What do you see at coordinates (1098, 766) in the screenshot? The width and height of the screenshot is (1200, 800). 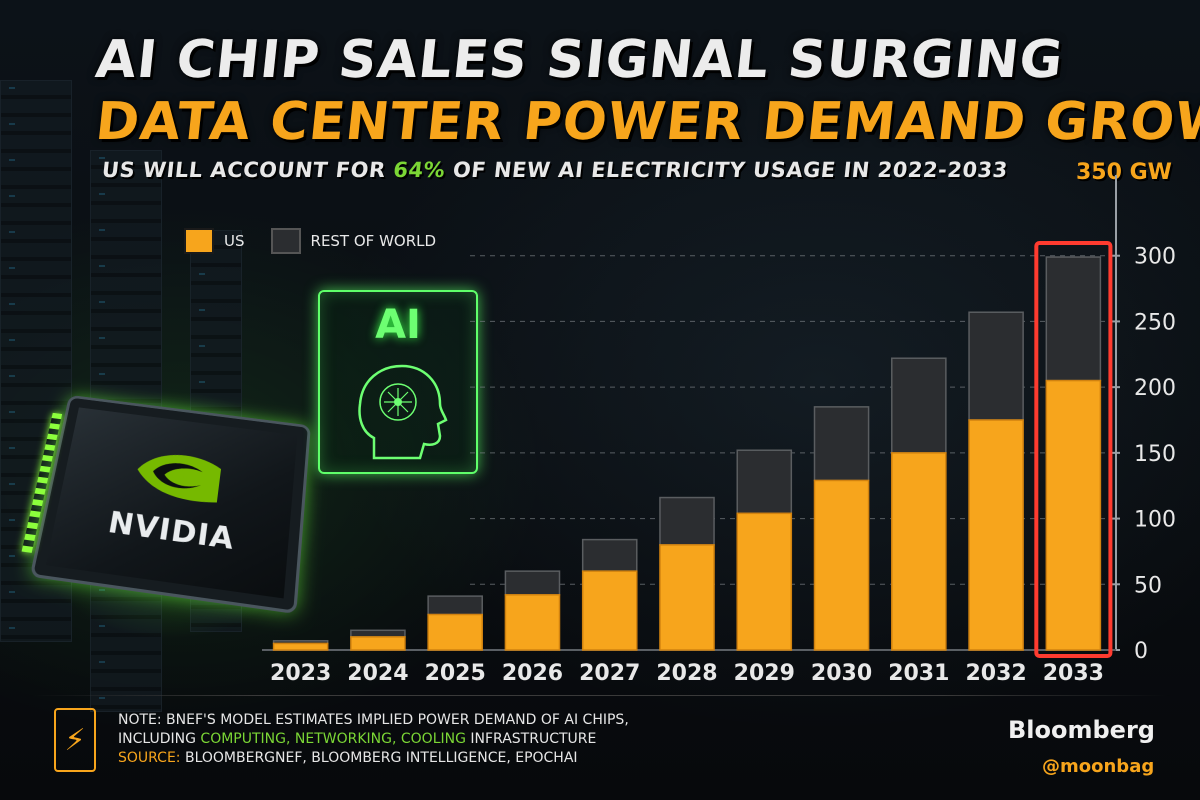 I see `author-handle: @moonbag` at bounding box center [1098, 766].